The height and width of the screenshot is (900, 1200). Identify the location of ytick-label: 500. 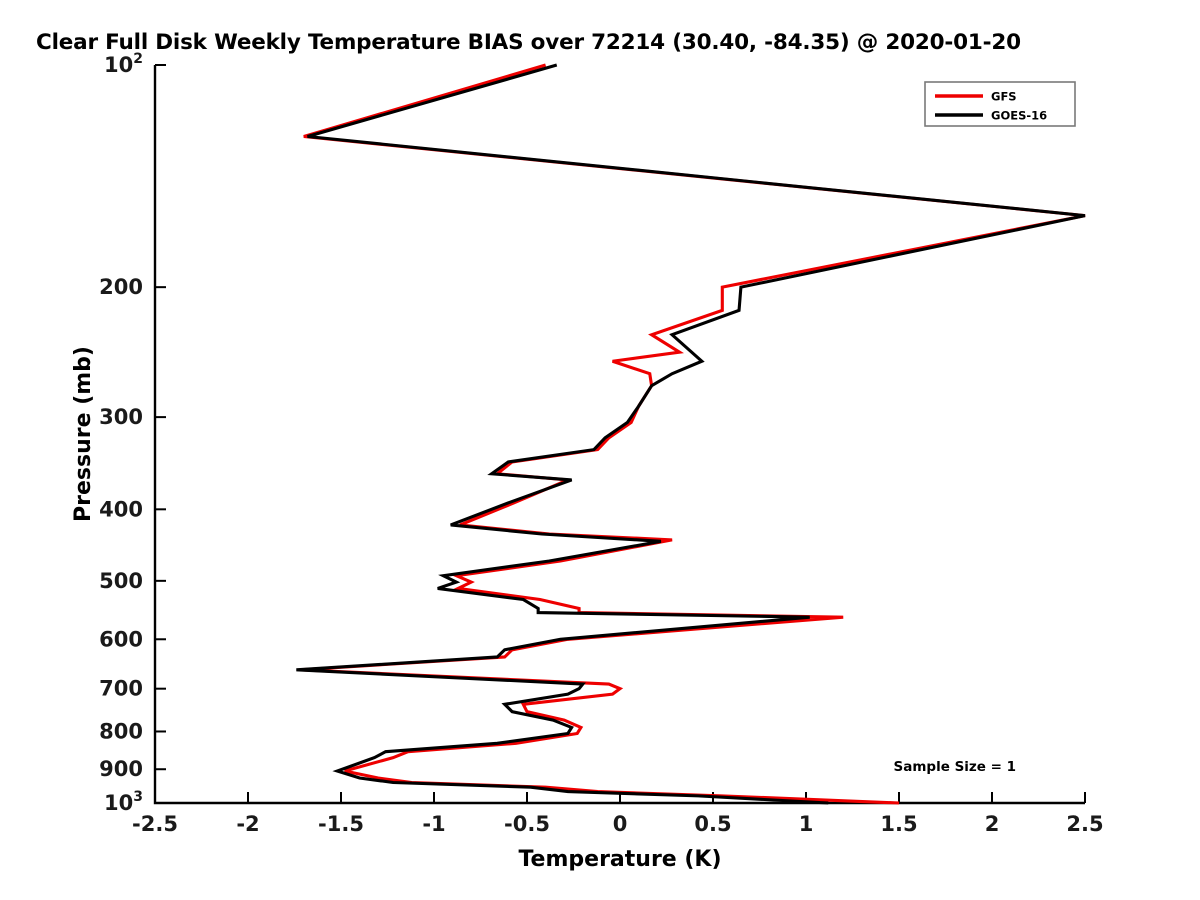
(121, 581).